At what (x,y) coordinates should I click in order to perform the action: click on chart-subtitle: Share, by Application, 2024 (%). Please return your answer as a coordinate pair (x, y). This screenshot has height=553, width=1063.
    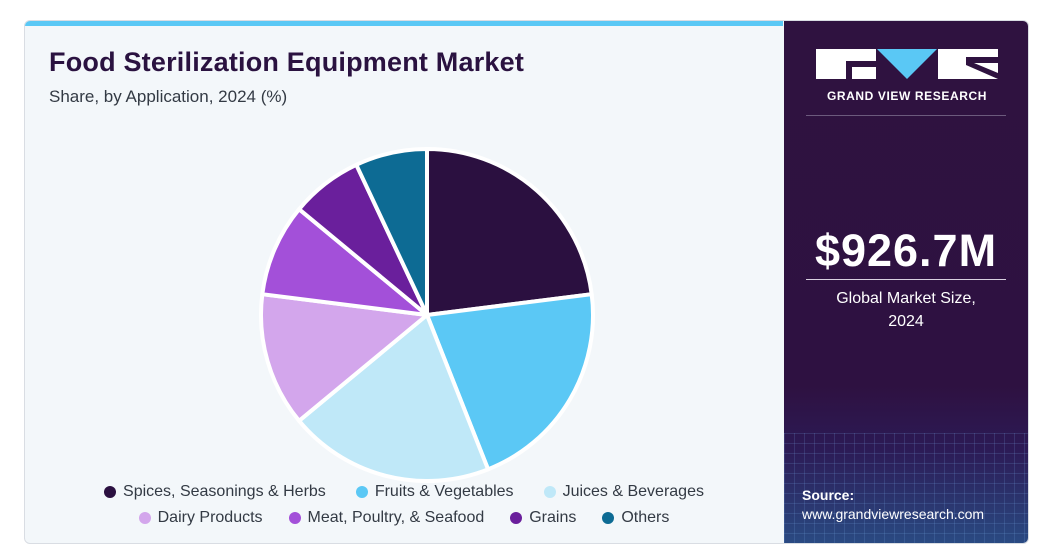
    Looking at the image, I should click on (168, 96).